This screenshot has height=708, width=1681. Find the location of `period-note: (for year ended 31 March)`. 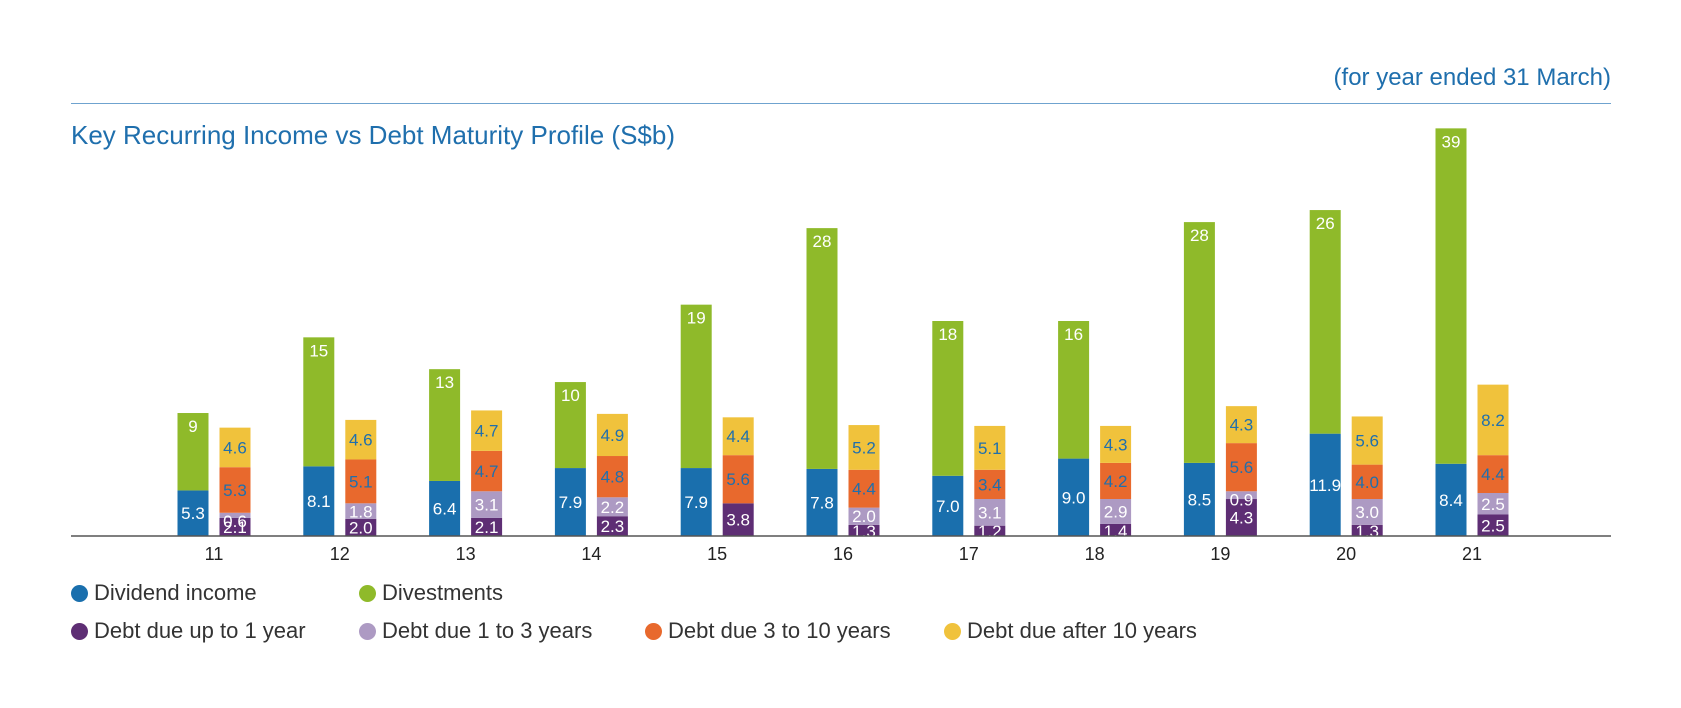

period-note: (for year ended 31 March) is located at coordinates (1472, 77).